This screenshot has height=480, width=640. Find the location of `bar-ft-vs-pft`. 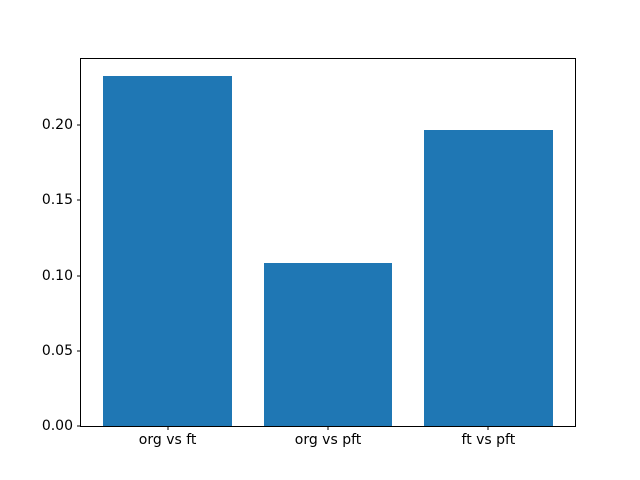

bar-ft-vs-pft is located at coordinates (488, 277).